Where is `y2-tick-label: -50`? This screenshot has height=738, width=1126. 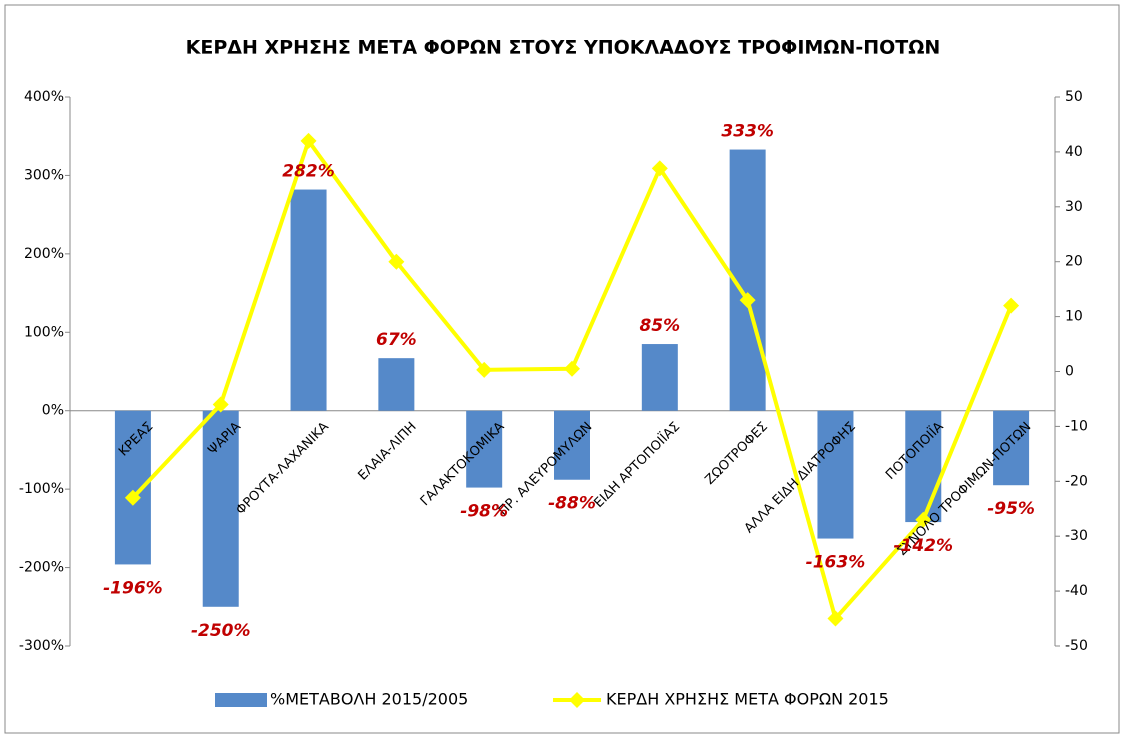
y2-tick-label: -50 is located at coordinates (1076, 646).